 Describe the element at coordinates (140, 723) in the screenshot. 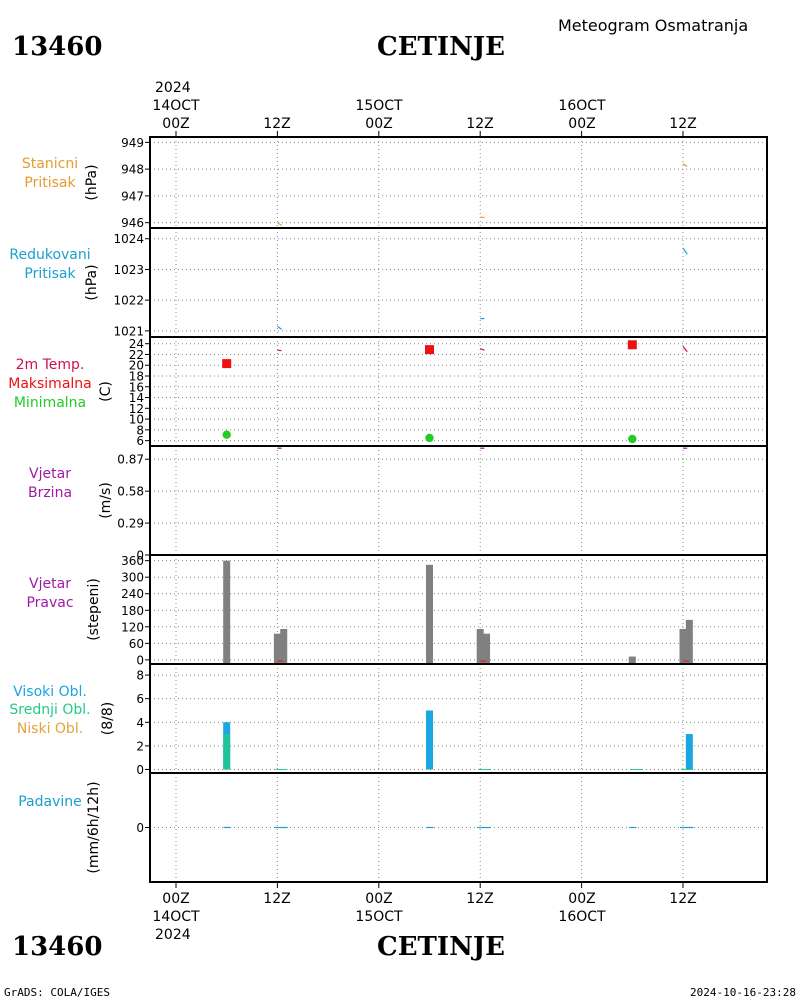

I see `y-tick-label: 4` at that location.